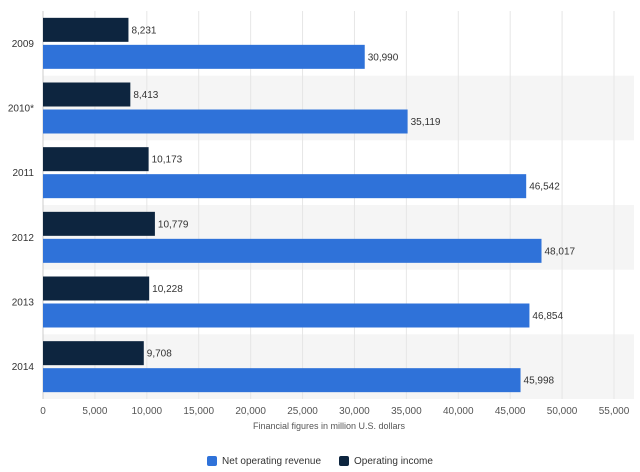  I want to click on category-label: 2013, so click(23, 303).